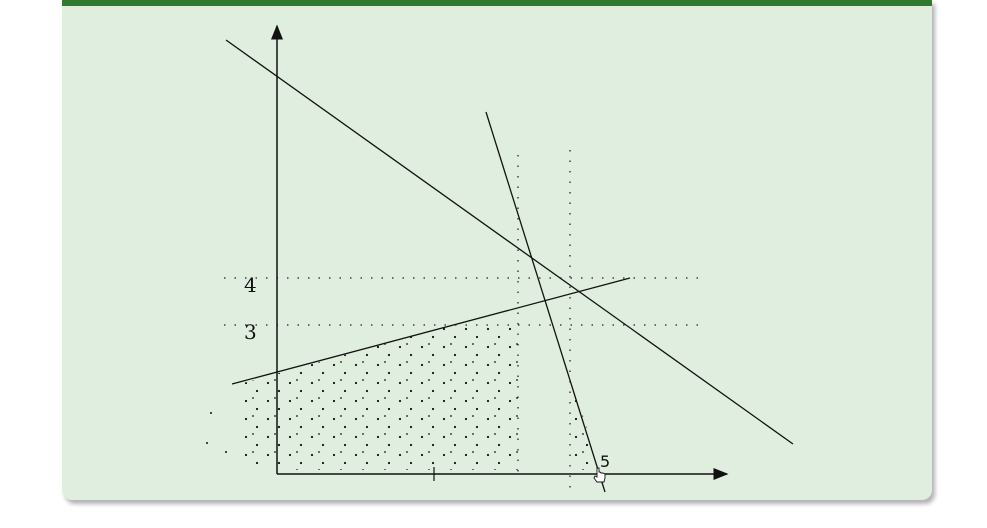 Image resolution: width=987 pixels, height=528 pixels. I want to click on constraint-line-very-steep, so click(545, 302).